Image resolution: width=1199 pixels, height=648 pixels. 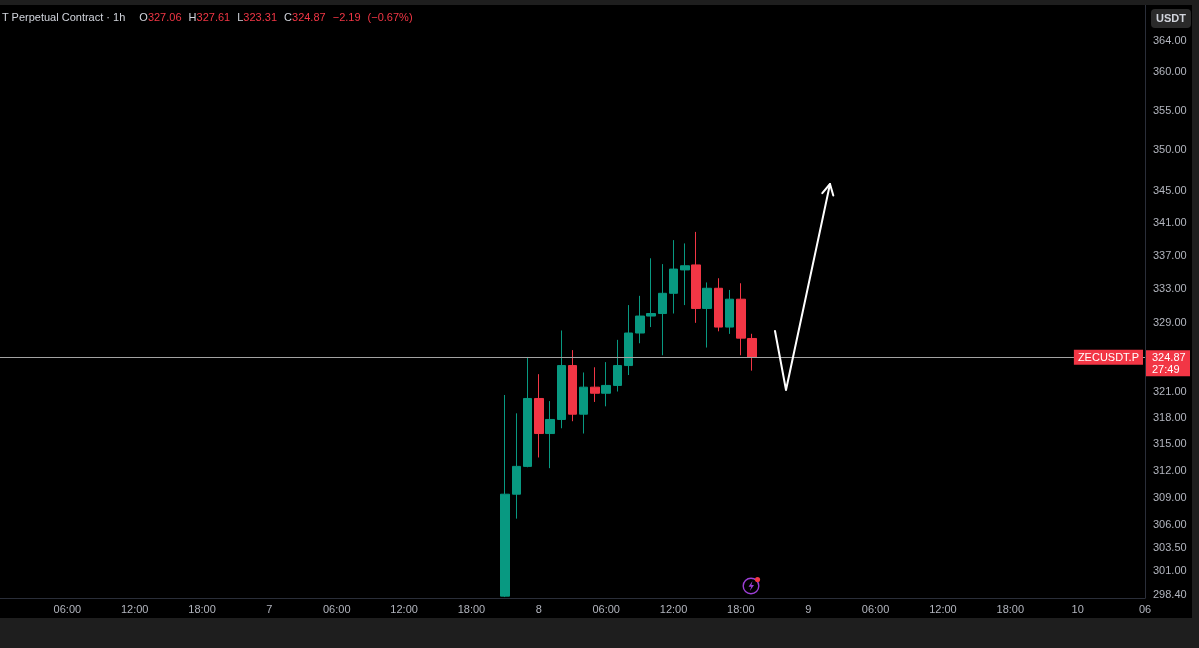 I want to click on y-tick-label: 312.00, so click(x=1170, y=469).